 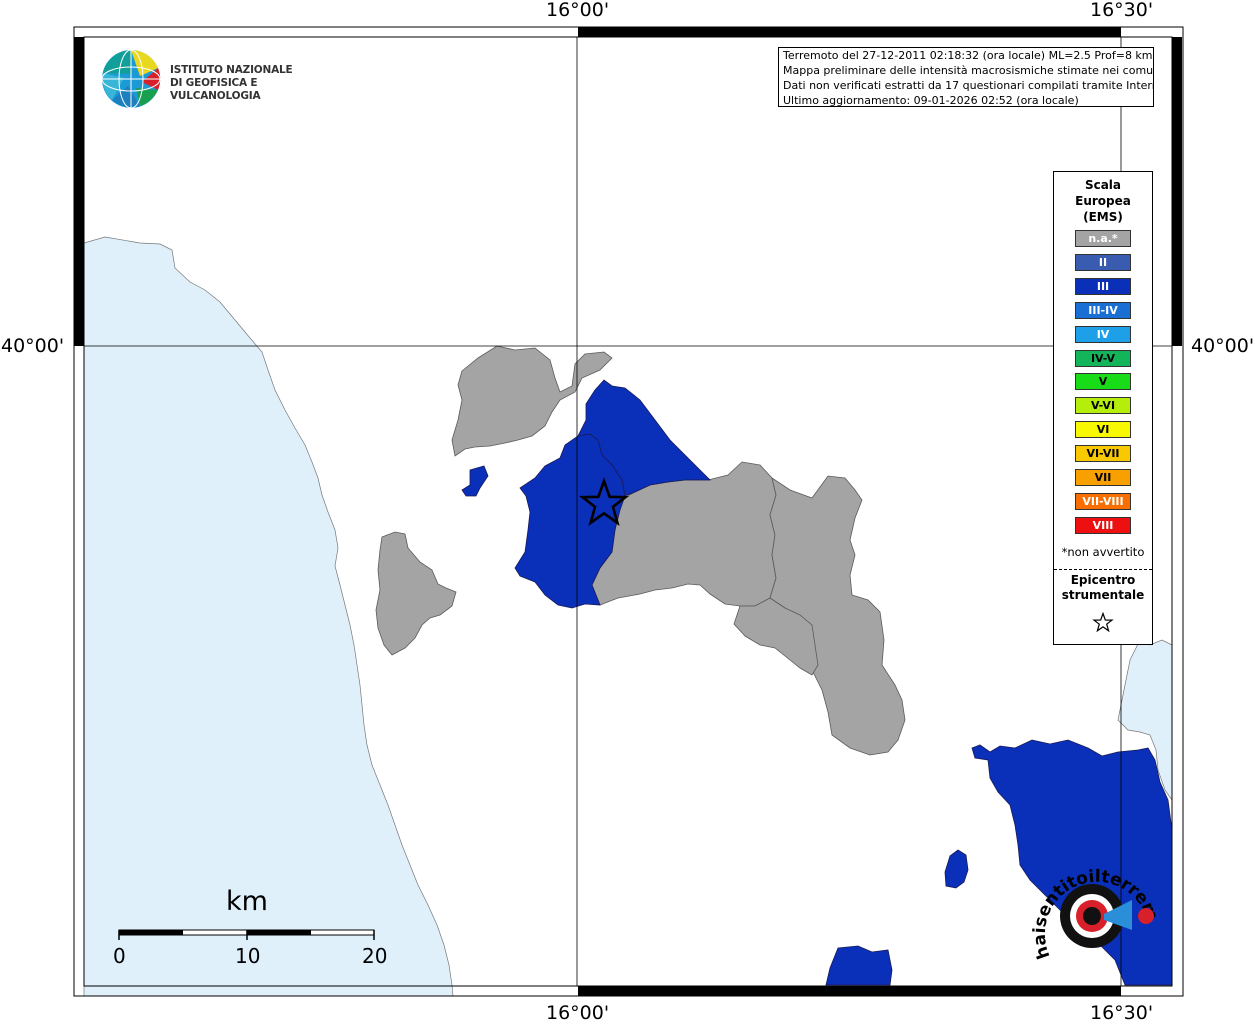 What do you see at coordinates (532, 401) in the screenshot?
I see `municipality-na-north` at bounding box center [532, 401].